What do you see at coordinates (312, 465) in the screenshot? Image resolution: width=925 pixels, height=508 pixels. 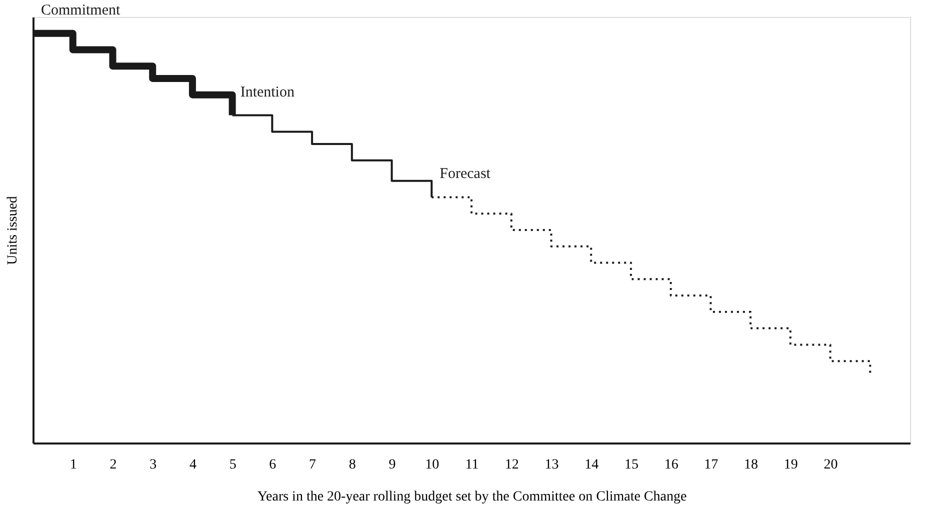 I see `x-tick-label: 7` at bounding box center [312, 465].